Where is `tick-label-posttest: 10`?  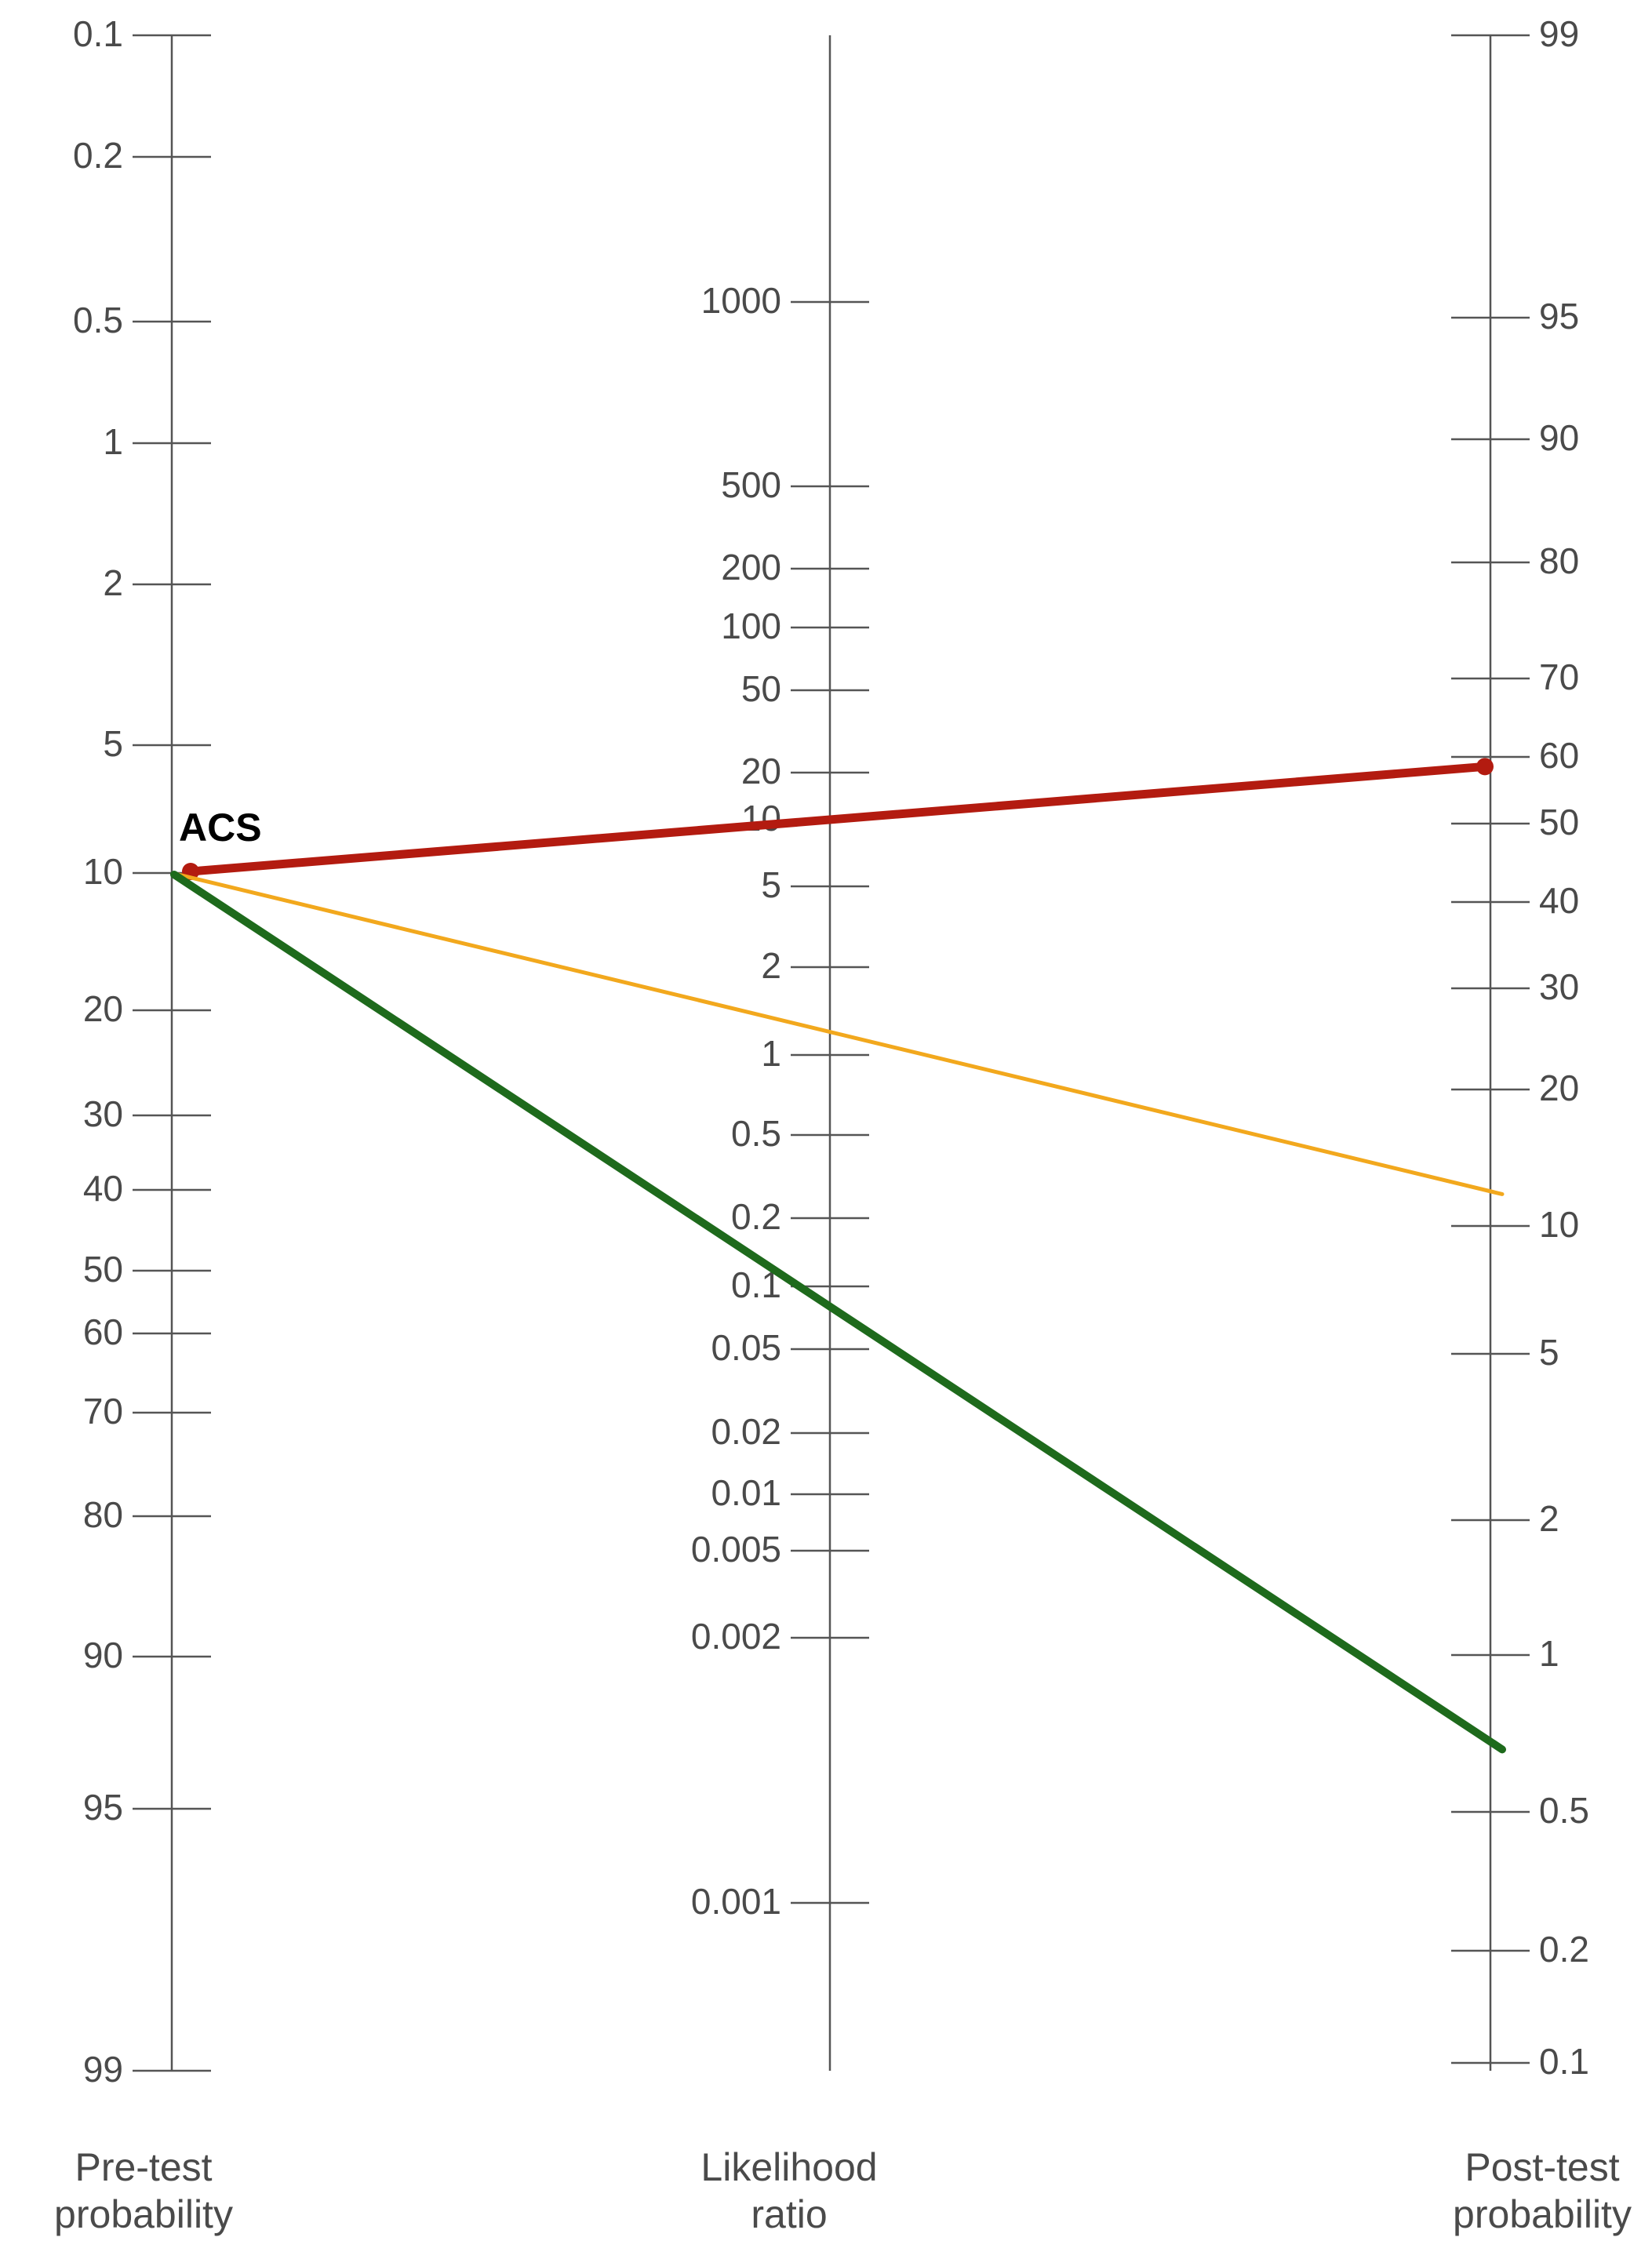 tick-label-posttest: 10 is located at coordinates (1559, 1224).